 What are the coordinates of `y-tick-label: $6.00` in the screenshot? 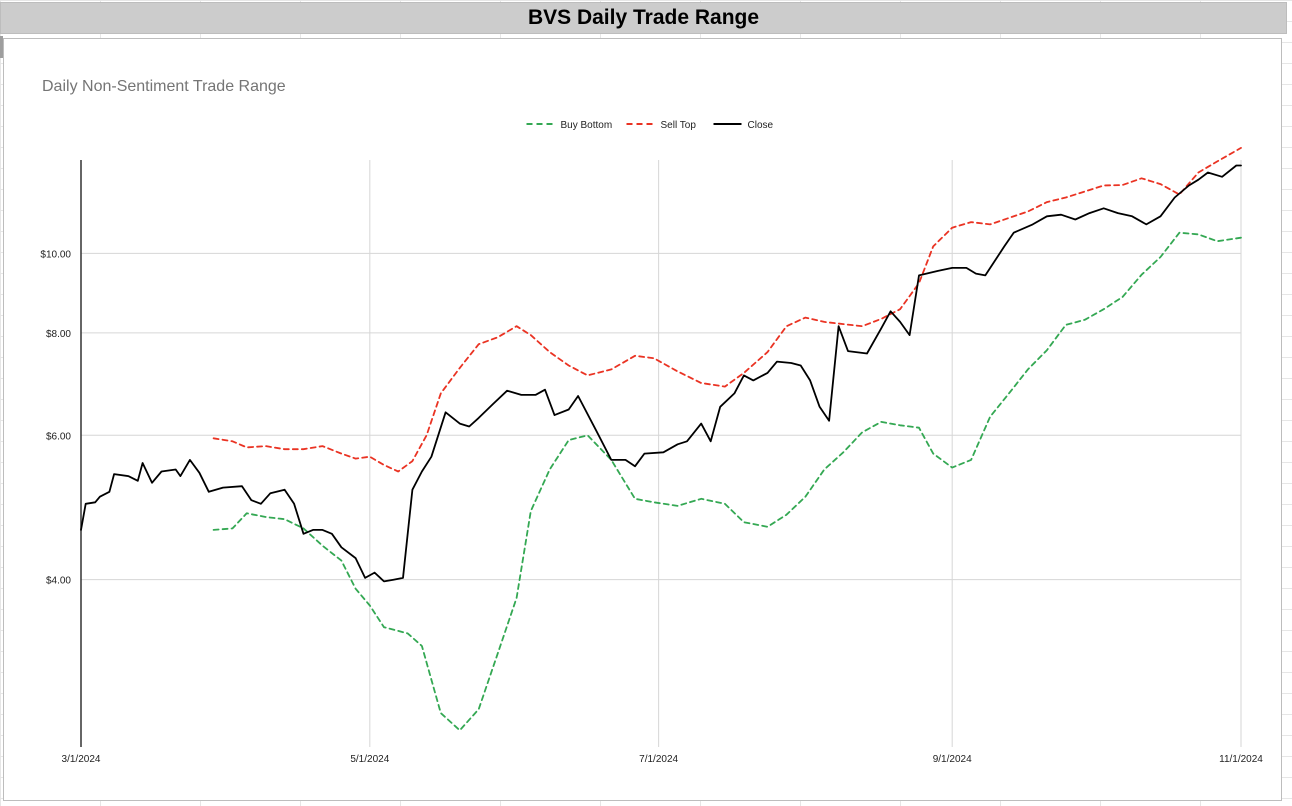 It's located at (58, 436).